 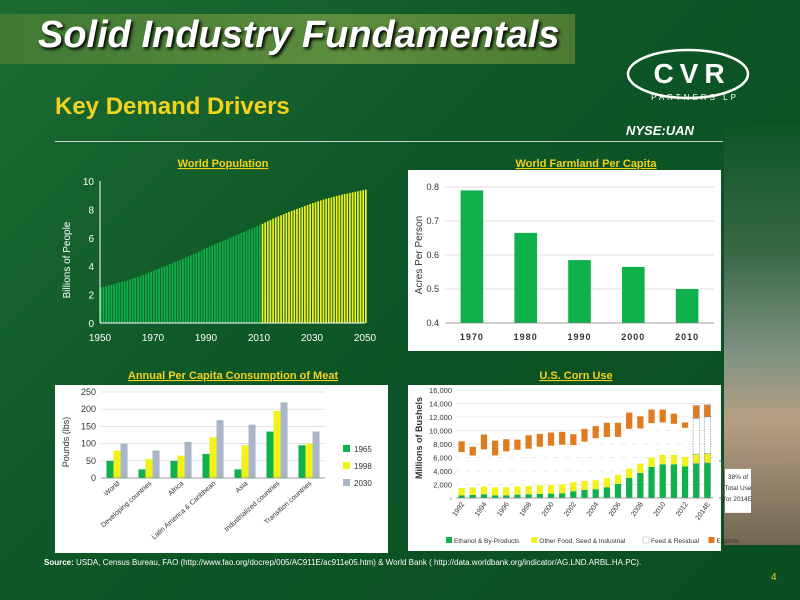 What do you see at coordinates (633, 337) in the screenshot?
I see `x-tick-label: 2000` at bounding box center [633, 337].